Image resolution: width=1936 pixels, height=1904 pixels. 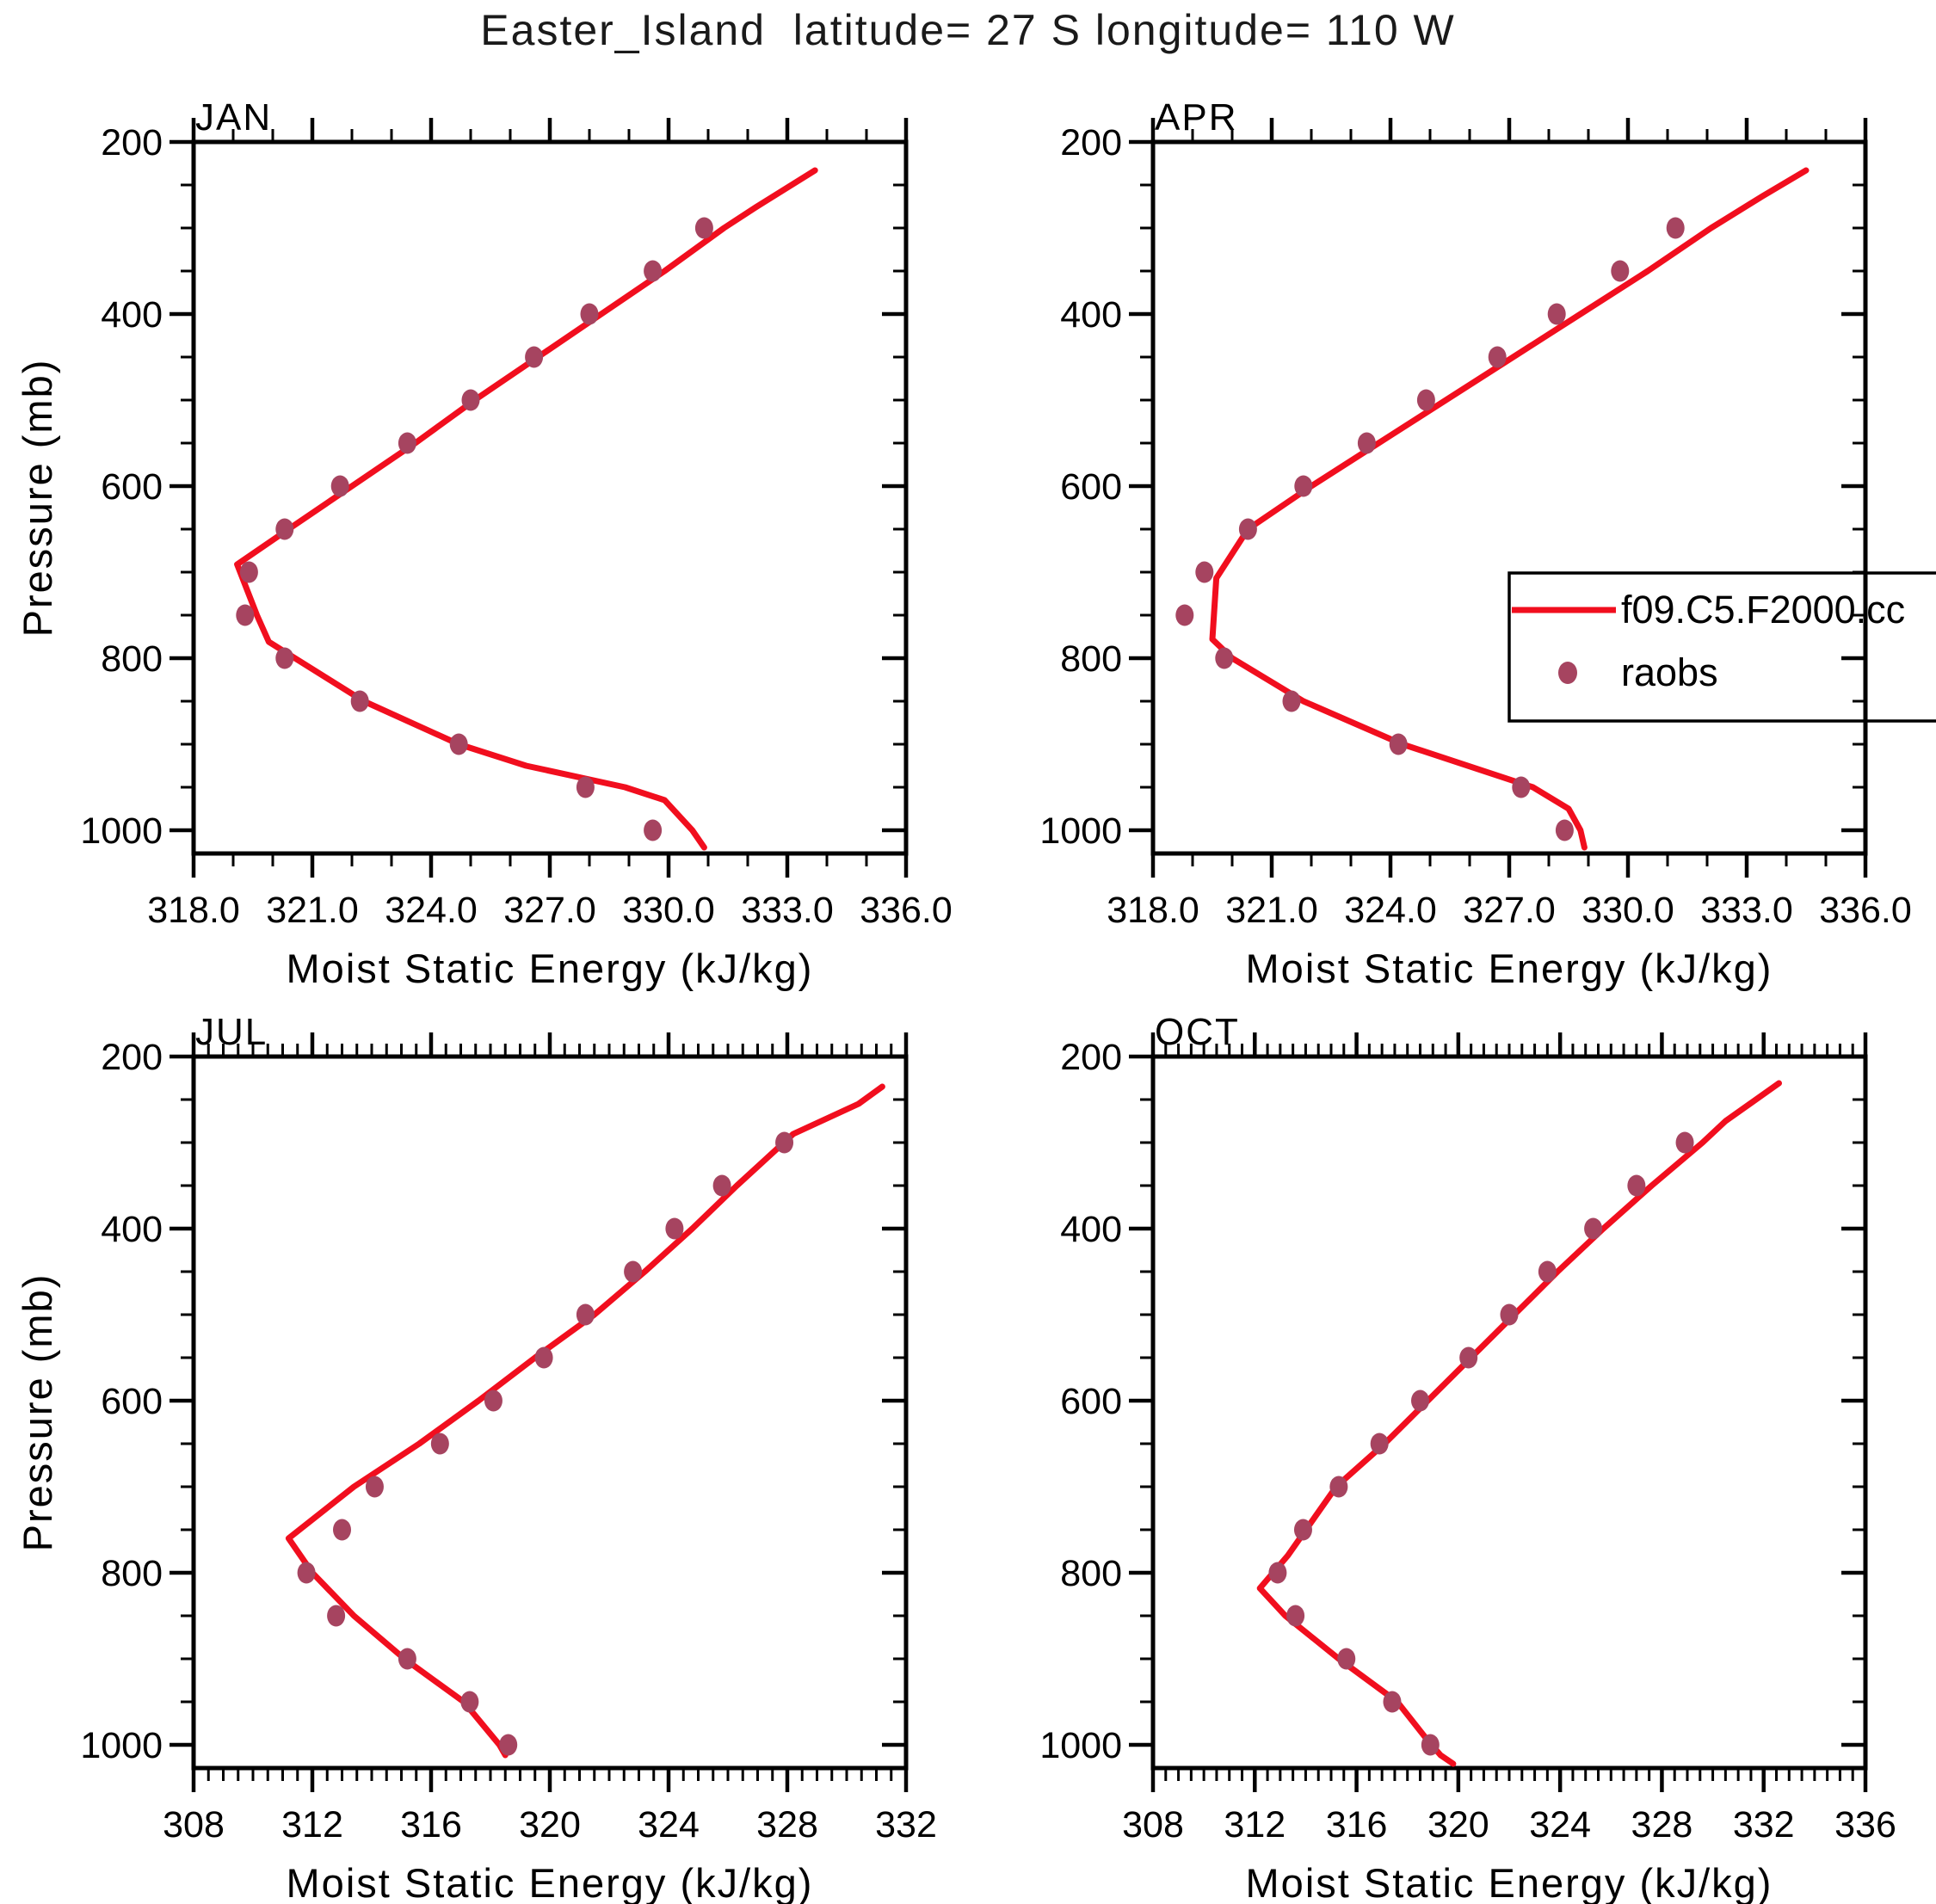 I want to click on legend-label-model: f09.C5.F2000.cc, so click(x=1763, y=610).